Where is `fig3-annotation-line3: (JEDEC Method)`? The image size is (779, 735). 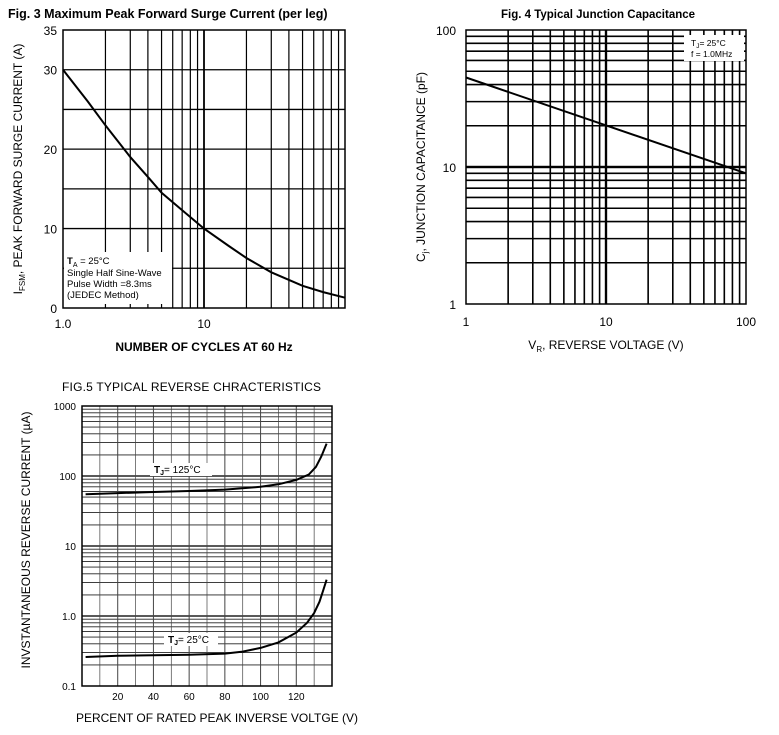 fig3-annotation-line3: (JEDEC Method) is located at coordinates (103, 295).